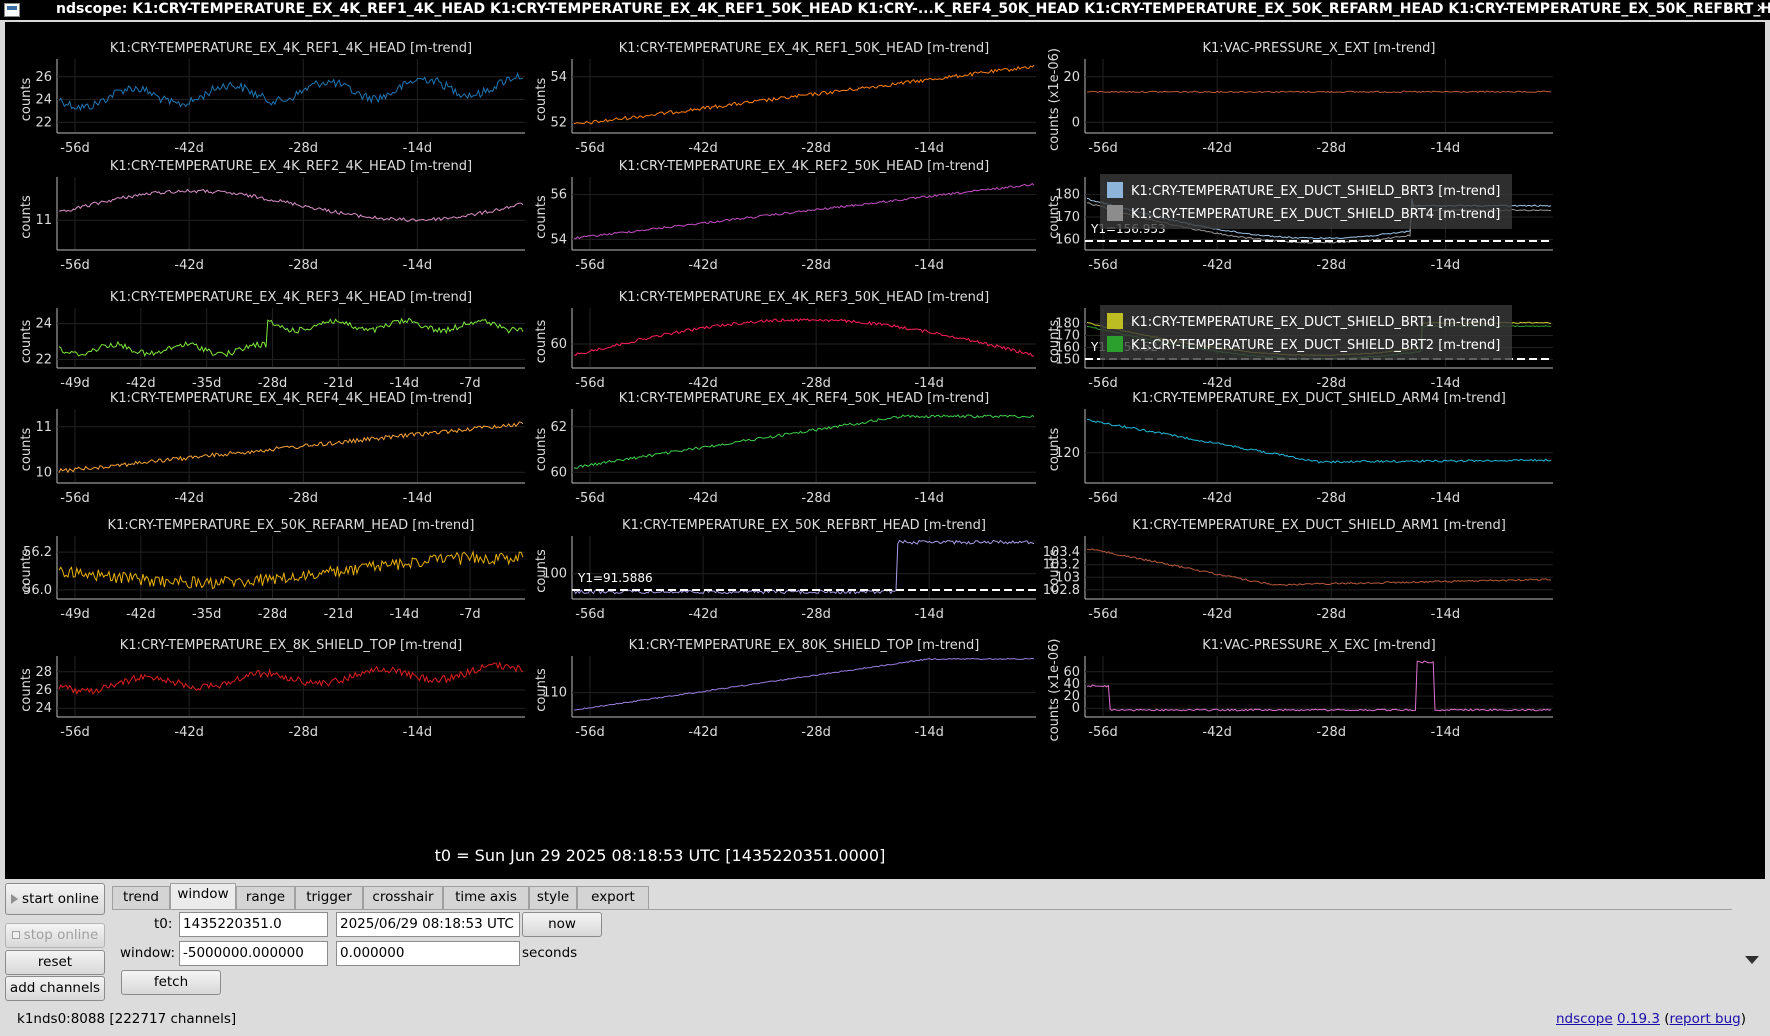 The image size is (1770, 1036). Describe the element at coordinates (562, 924) in the screenshot. I see `now-button: now` at that location.